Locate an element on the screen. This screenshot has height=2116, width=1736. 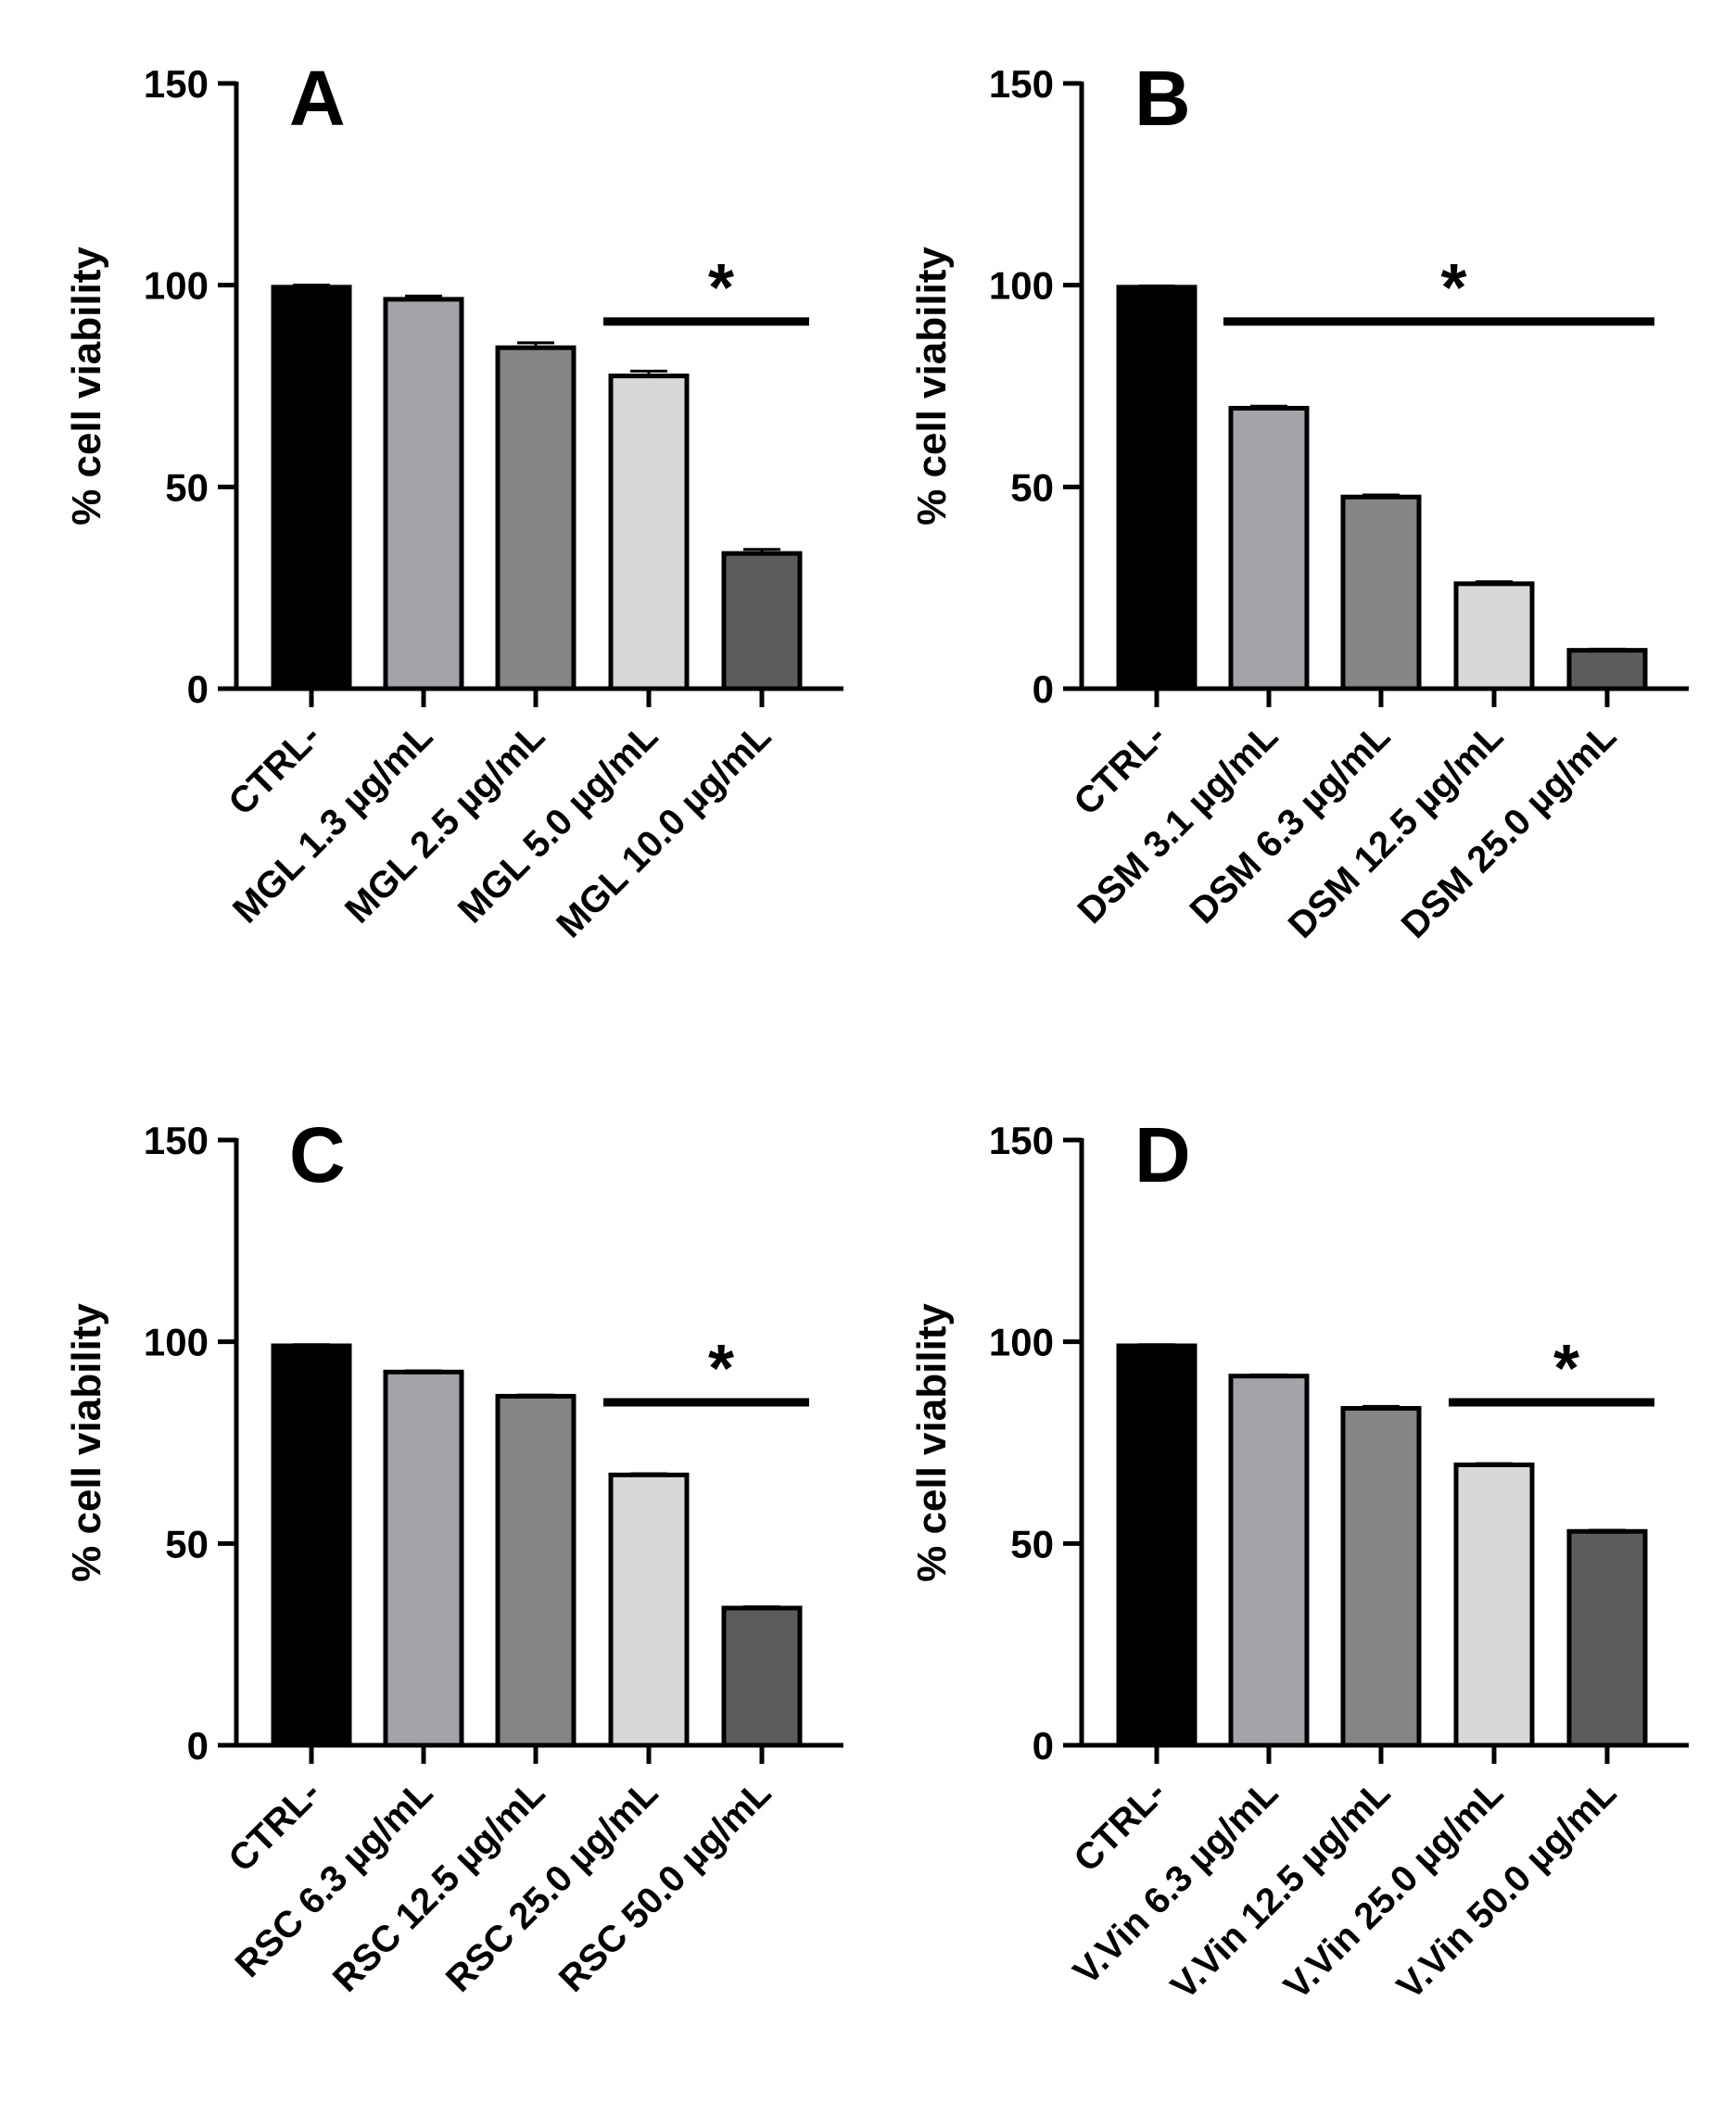
x-tick-label: DSM 25.0 µg/mL is located at coordinates (1509, 831).